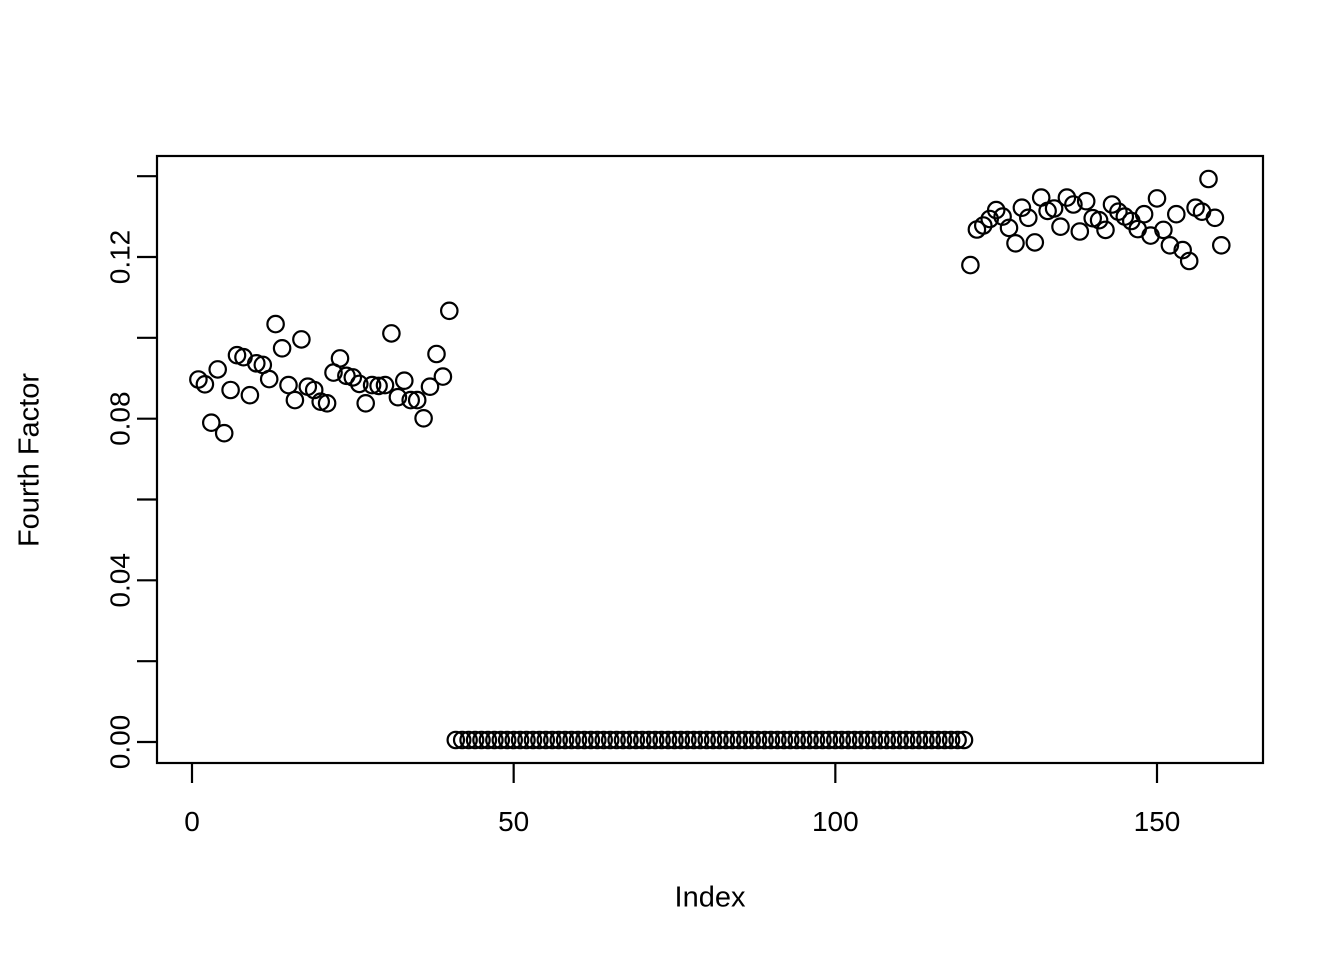 This screenshot has width=1344, height=960. What do you see at coordinates (29, 460) in the screenshot?
I see `y-axis-title: Fourth Factor` at bounding box center [29, 460].